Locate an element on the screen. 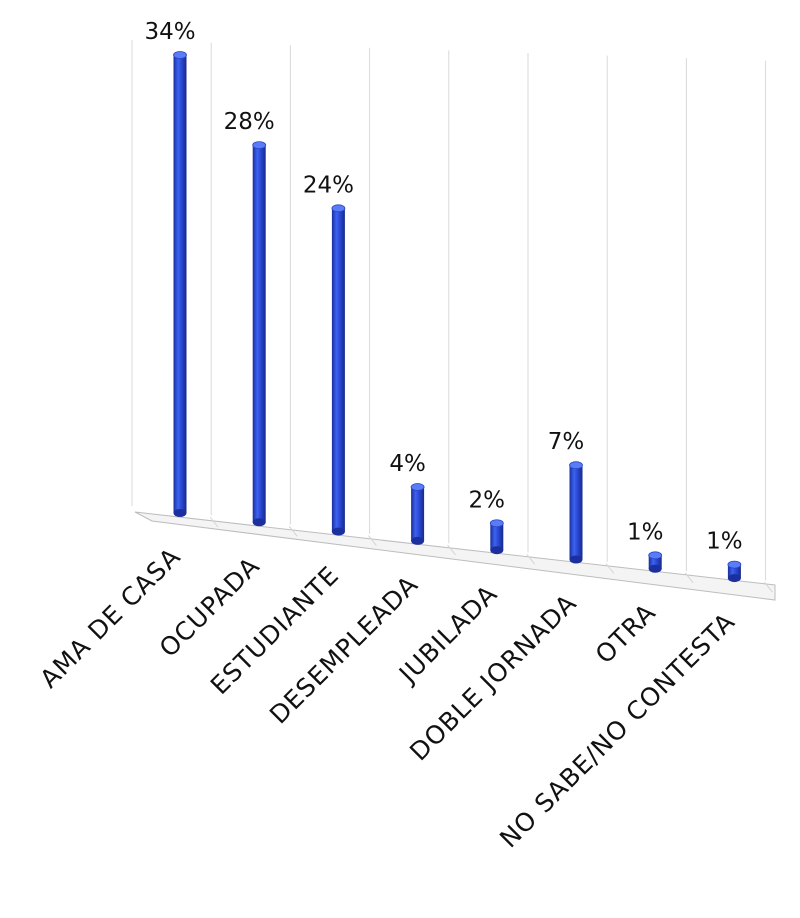 This screenshot has width=800, height=918. category-label: OTRA is located at coordinates (626, 634).